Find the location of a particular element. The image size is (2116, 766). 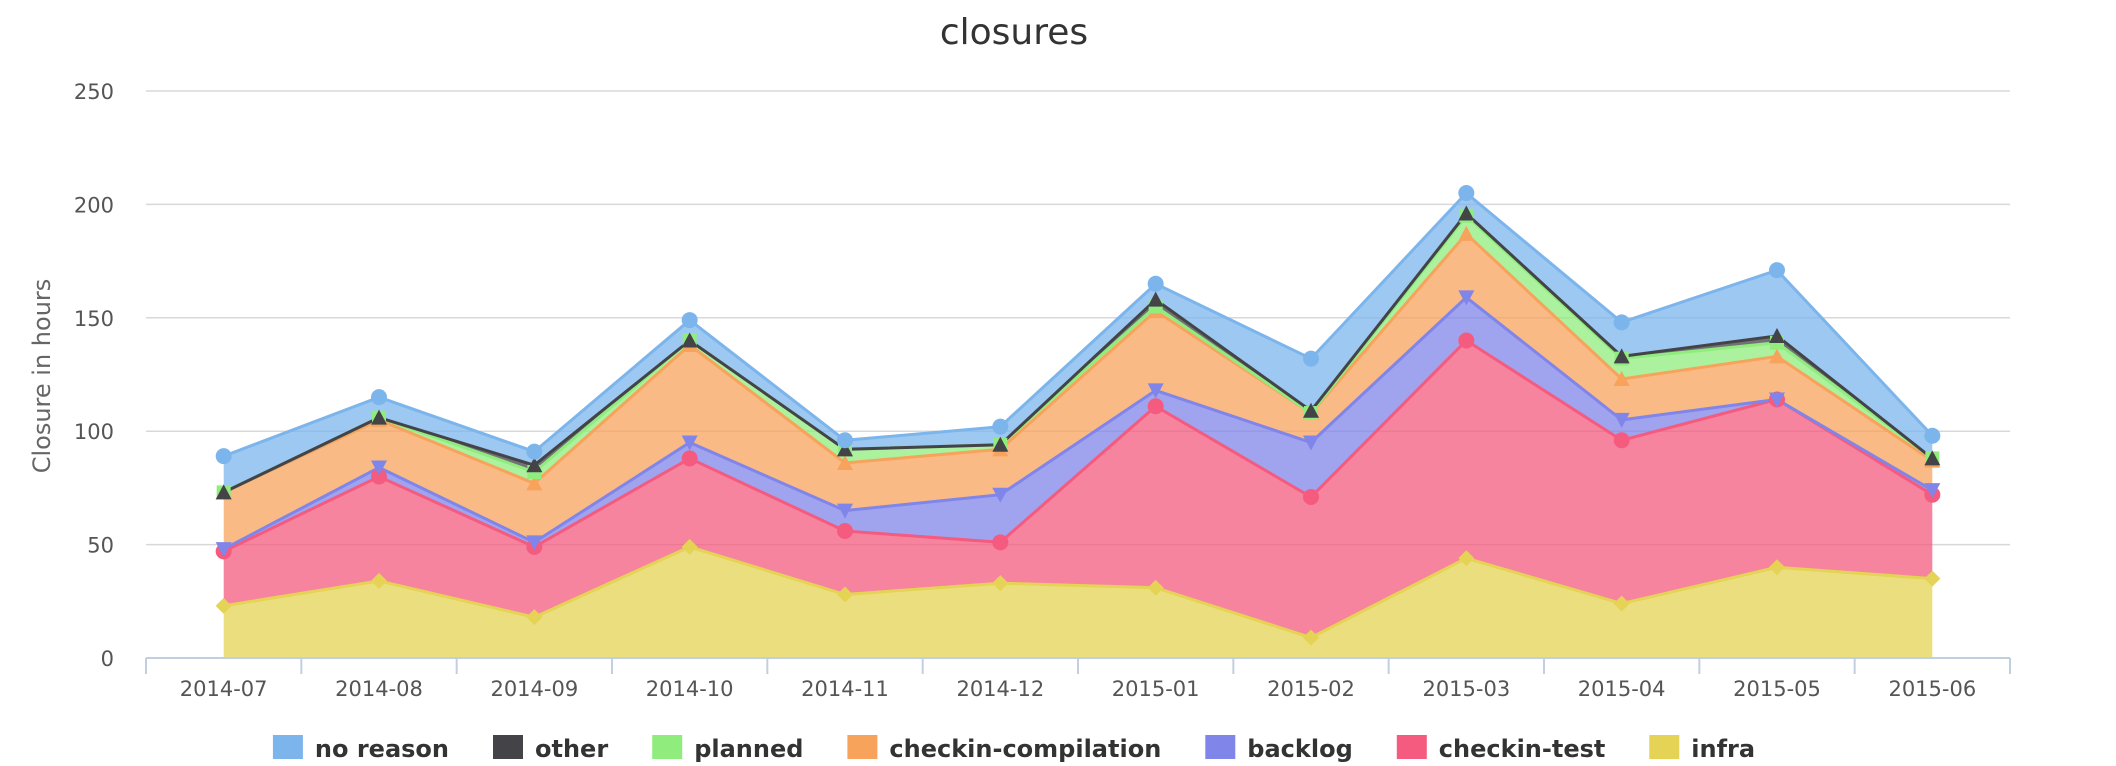

y-tick-label: 0 is located at coordinates (107, 659).